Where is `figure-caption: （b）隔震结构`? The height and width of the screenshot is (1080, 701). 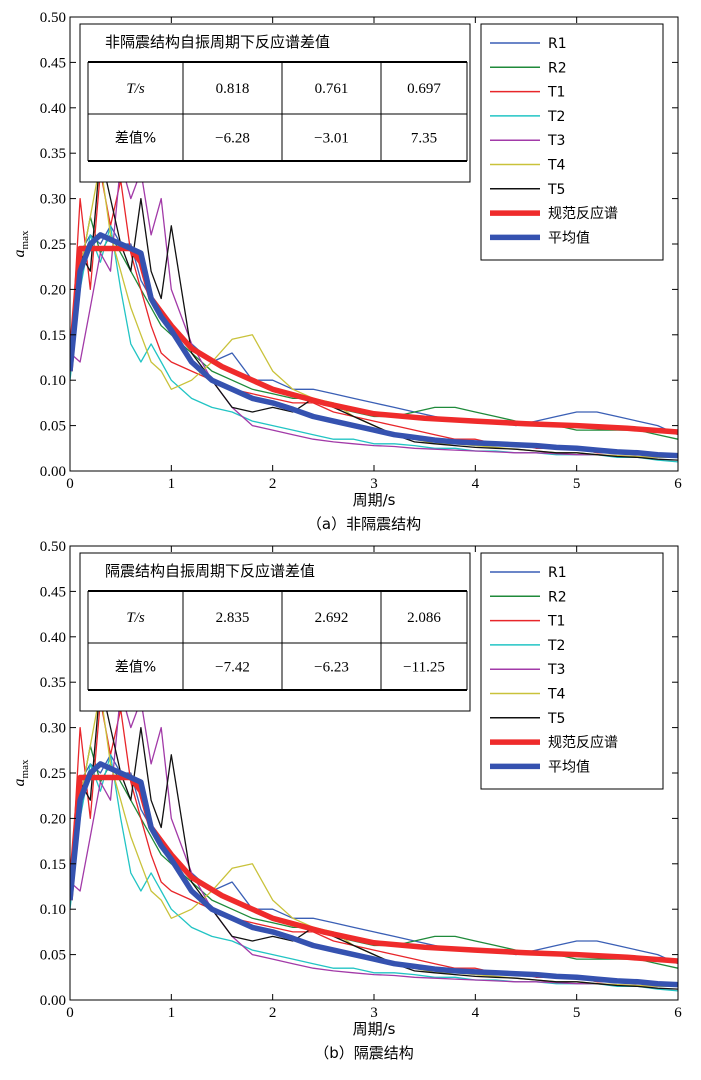 figure-caption: （b）隔震结构 is located at coordinates (364, 1053).